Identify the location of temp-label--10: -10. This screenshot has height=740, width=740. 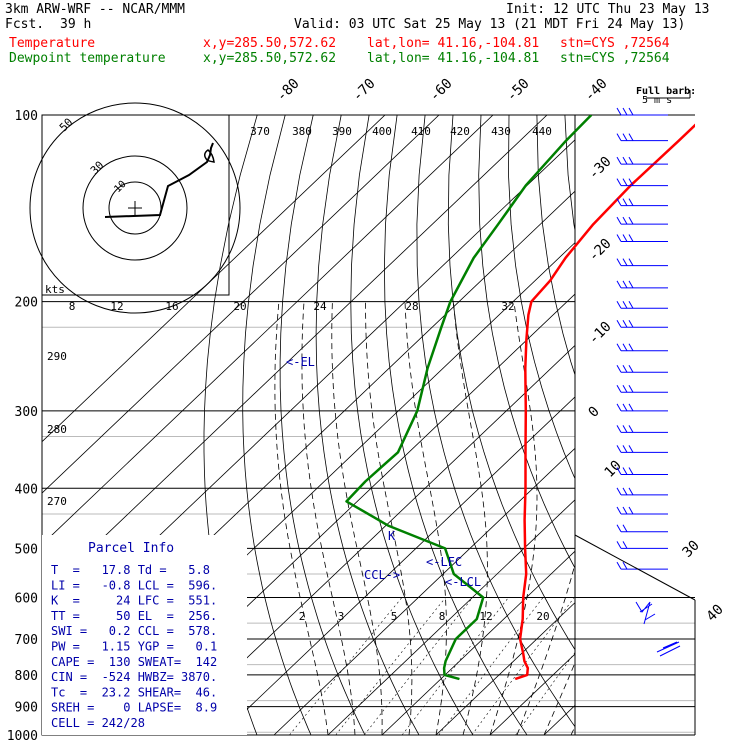
(600, 333).